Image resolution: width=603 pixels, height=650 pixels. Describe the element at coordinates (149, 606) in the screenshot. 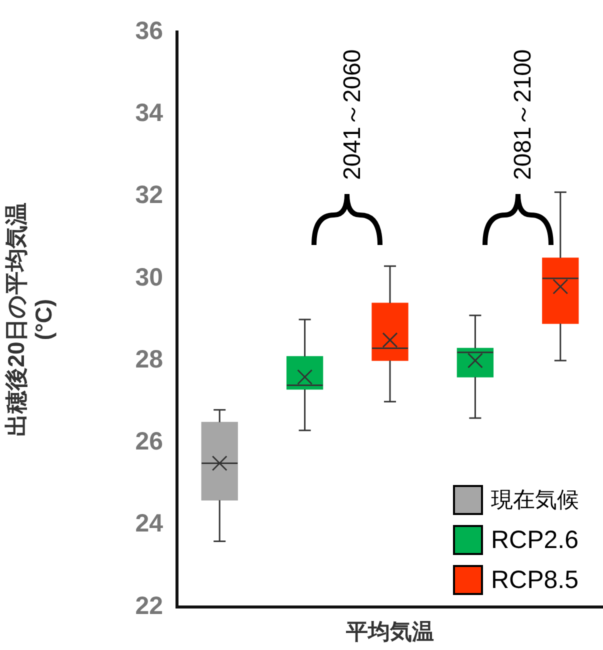

I see `y-tick-label: 22` at that location.